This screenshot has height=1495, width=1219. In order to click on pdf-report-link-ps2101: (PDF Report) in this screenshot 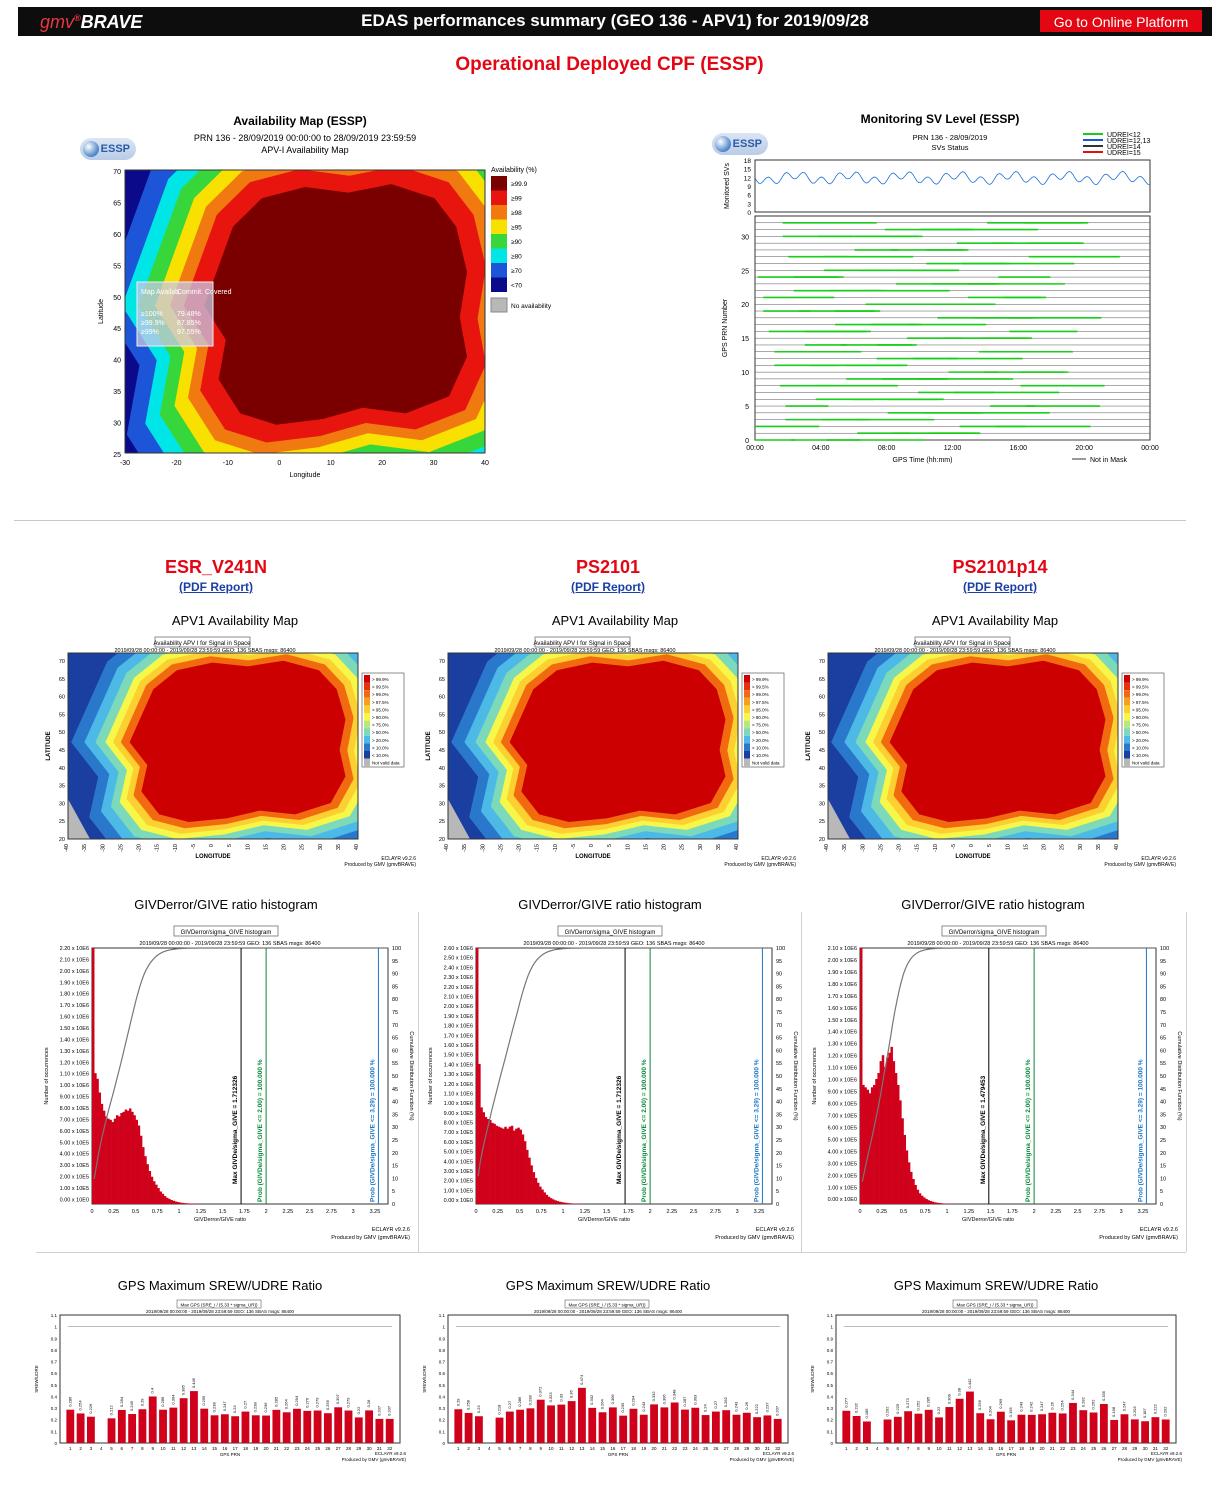, I will do `click(608, 587)`.